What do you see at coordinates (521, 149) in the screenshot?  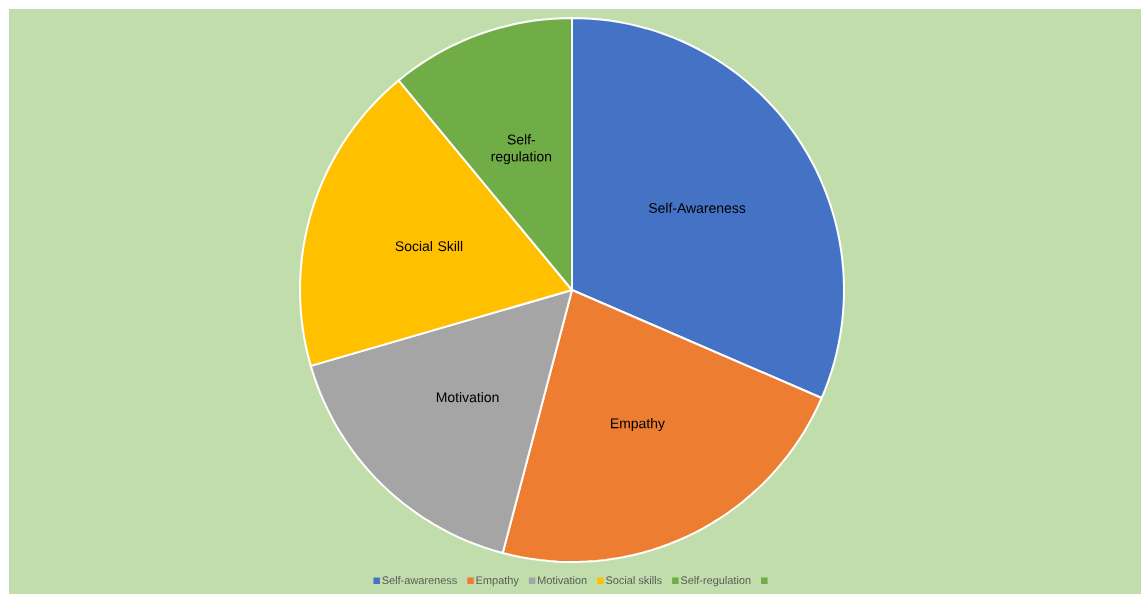 I see `text: Self-regulation` at bounding box center [521, 149].